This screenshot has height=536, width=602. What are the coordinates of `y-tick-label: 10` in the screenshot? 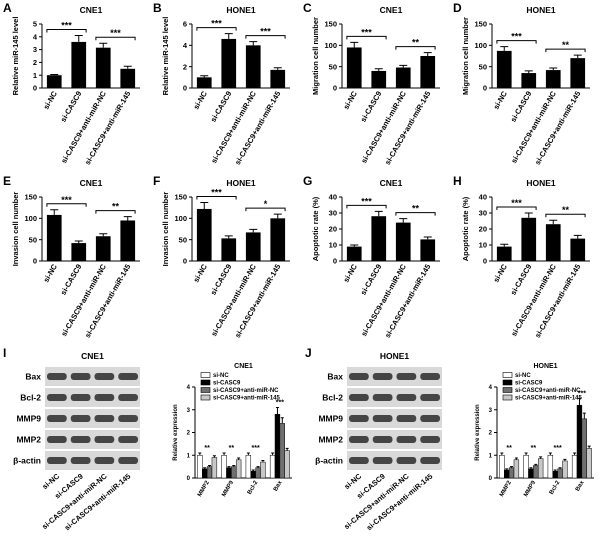 It's located at (333, 245).